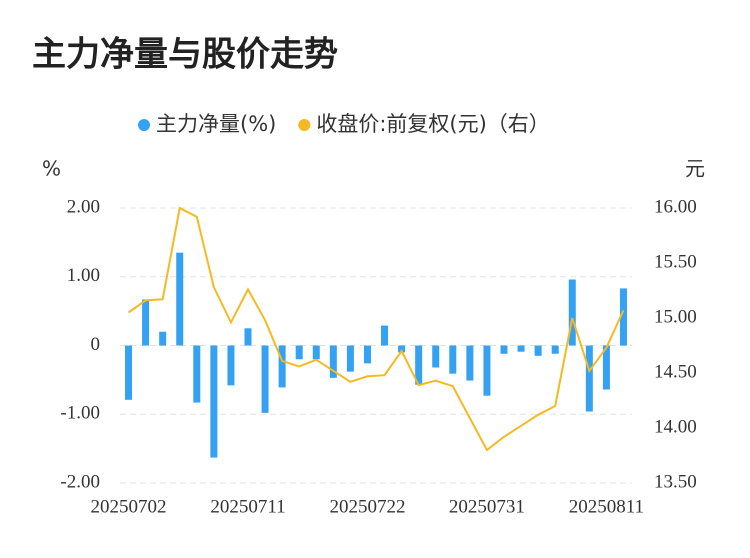  I want to click on y2-tick-label: 15.00, so click(675, 316).